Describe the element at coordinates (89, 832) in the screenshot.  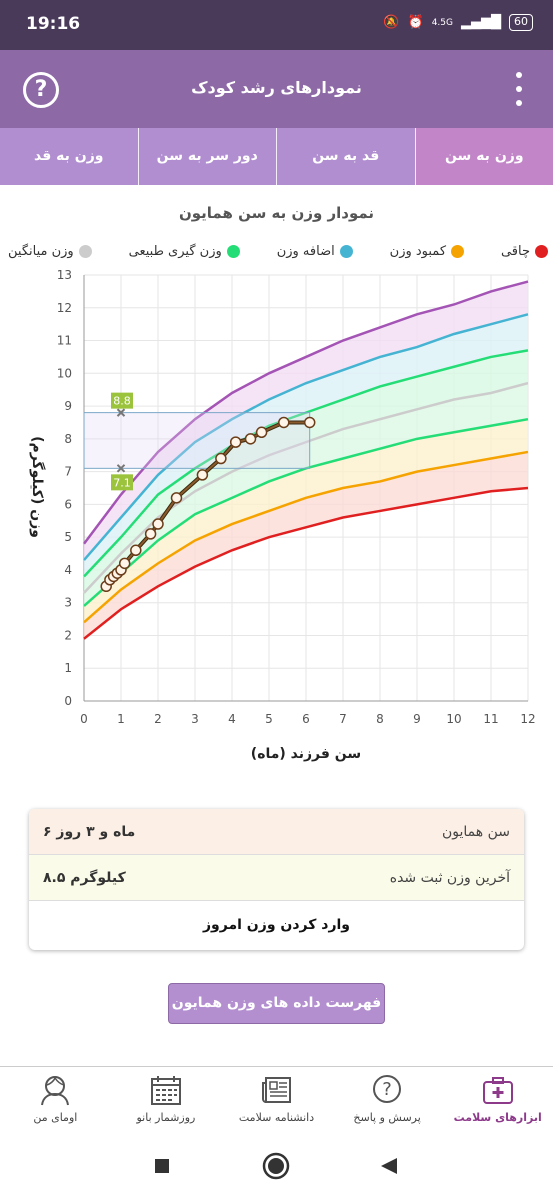
I see `age-value: ۶ ماه و ۳ روز` at that location.